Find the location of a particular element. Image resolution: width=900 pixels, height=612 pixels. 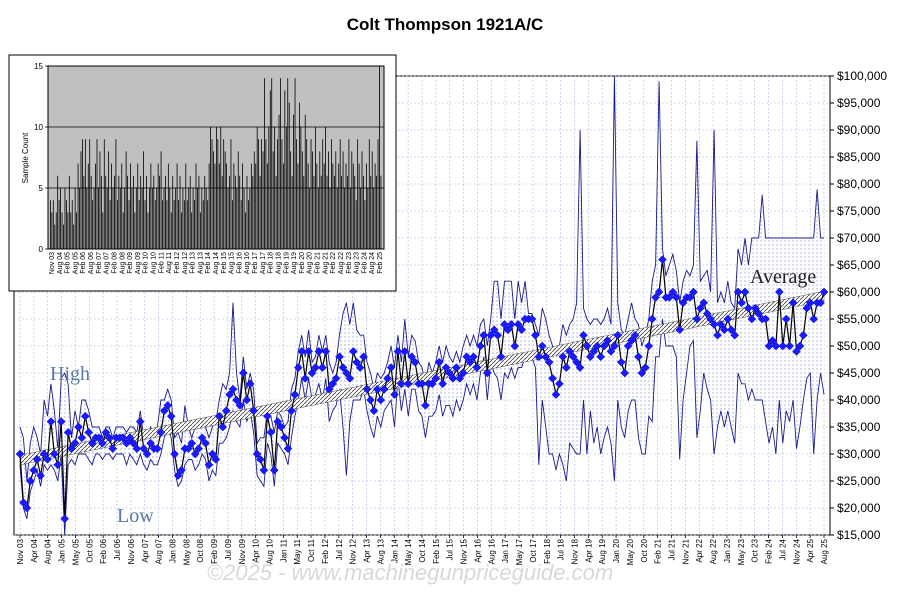

inset-y-axis-label: Sample Count is located at coordinates (25, 157).